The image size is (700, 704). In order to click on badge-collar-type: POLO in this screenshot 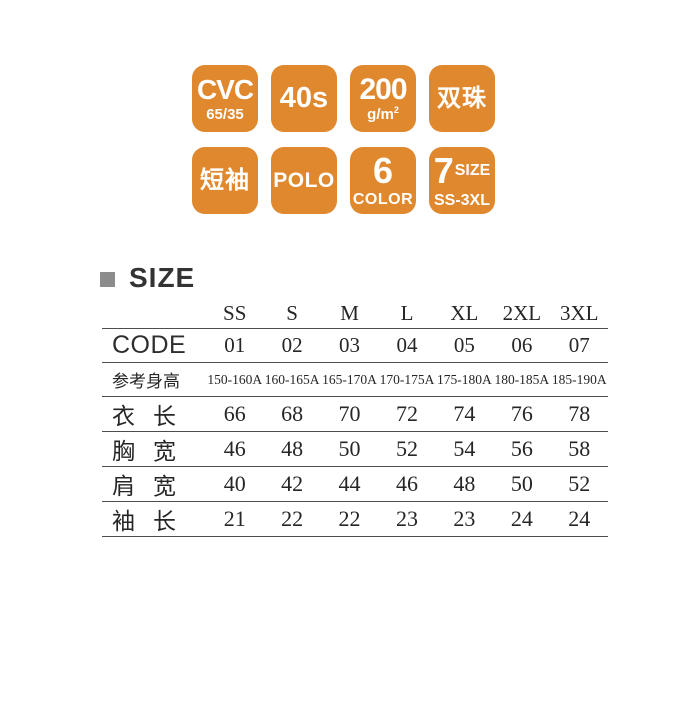, I will do `click(304, 180)`.